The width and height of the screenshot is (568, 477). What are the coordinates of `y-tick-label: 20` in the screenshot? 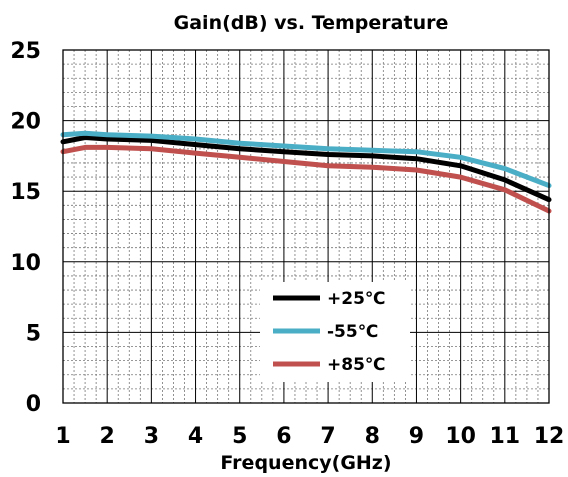 It's located at (25, 122).